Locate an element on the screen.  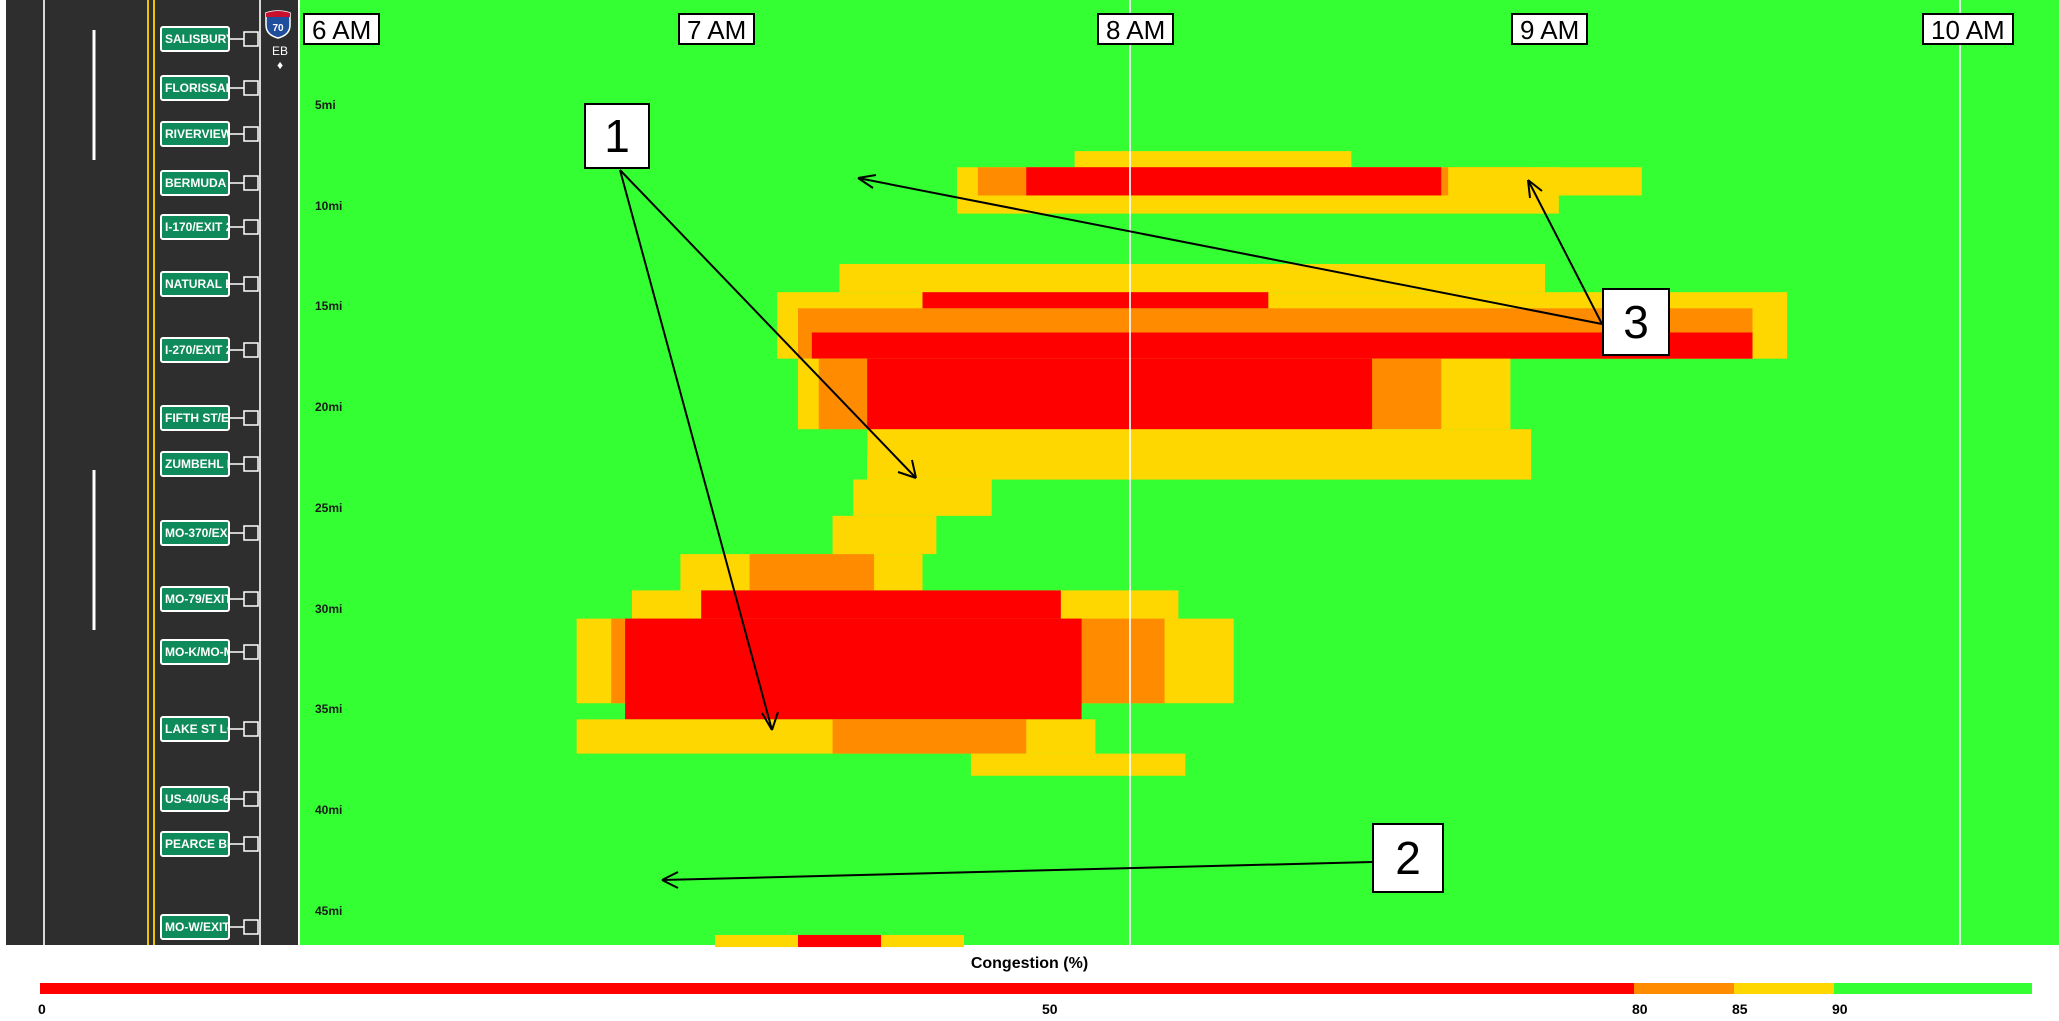
arrowhead-1a is located at coordinates (907, 469).